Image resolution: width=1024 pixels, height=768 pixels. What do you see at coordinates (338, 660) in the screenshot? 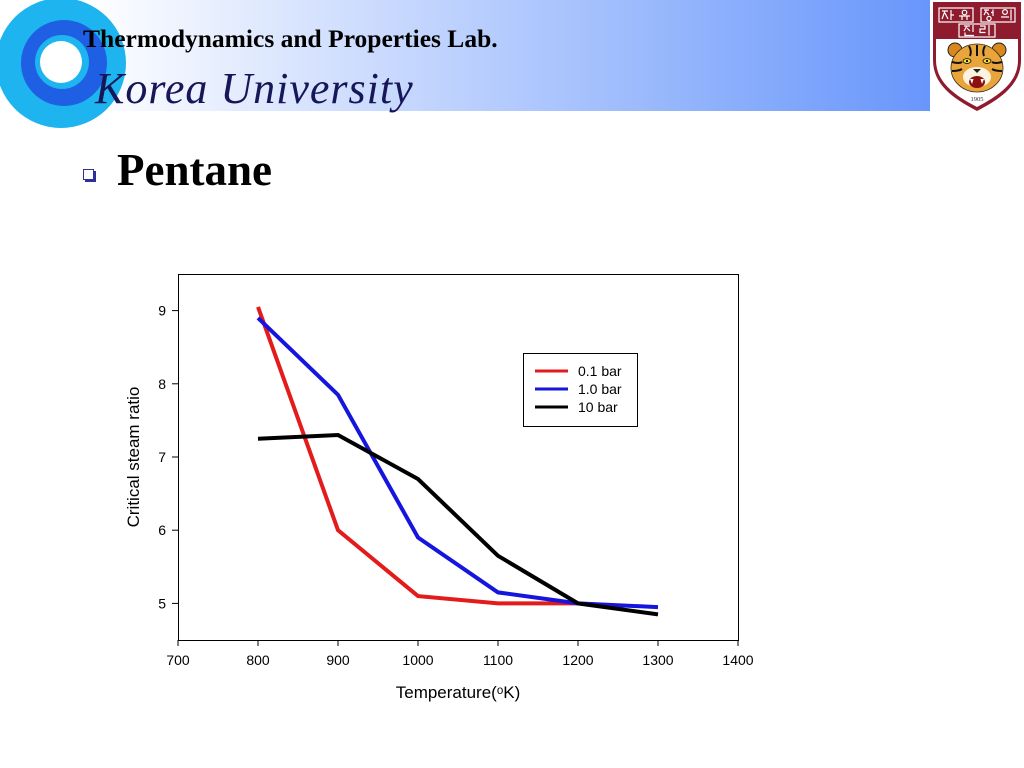
I see `x-tick-label: 900` at bounding box center [338, 660].